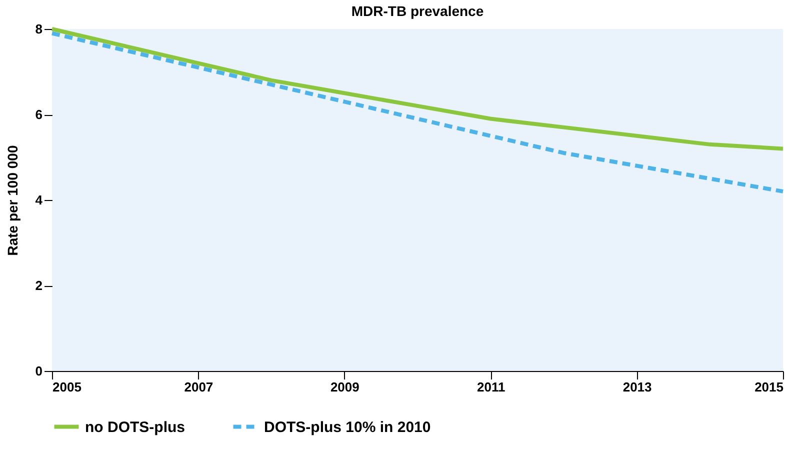 The width and height of the screenshot is (810, 465). I want to click on x-tick-label: 2015, so click(769, 387).